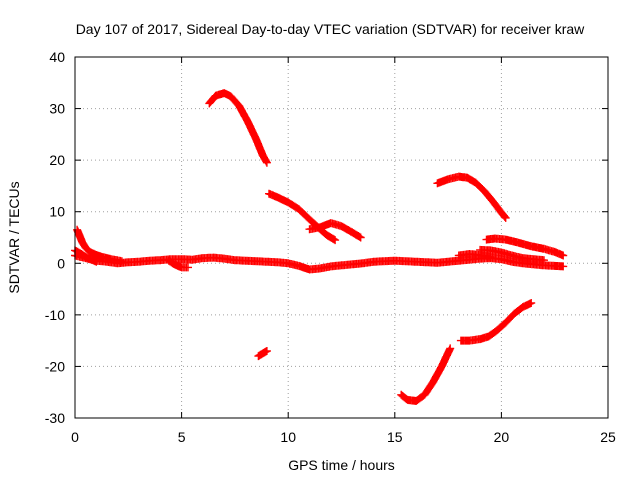  What do you see at coordinates (55, 366) in the screenshot?
I see `y-tick-label: -20` at bounding box center [55, 366].